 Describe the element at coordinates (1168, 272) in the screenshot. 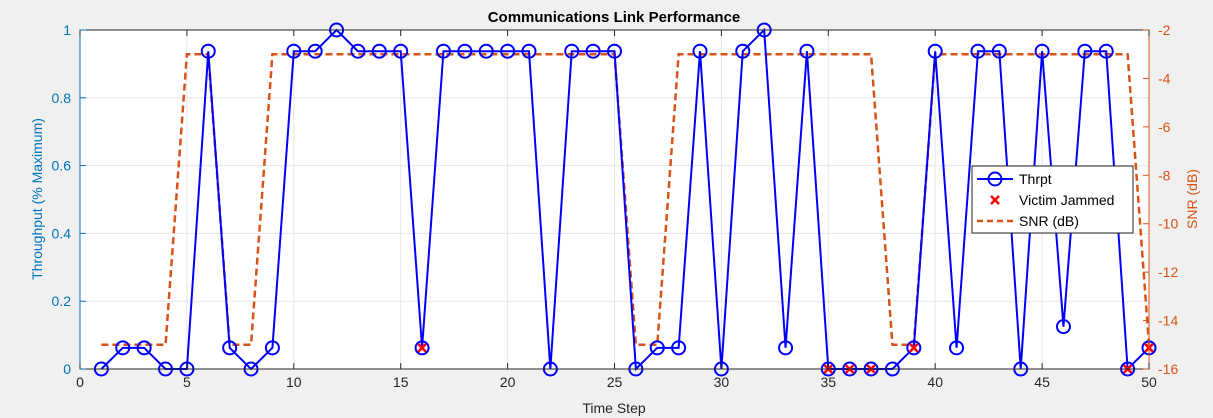

I see `right-tick-label: -12` at that location.